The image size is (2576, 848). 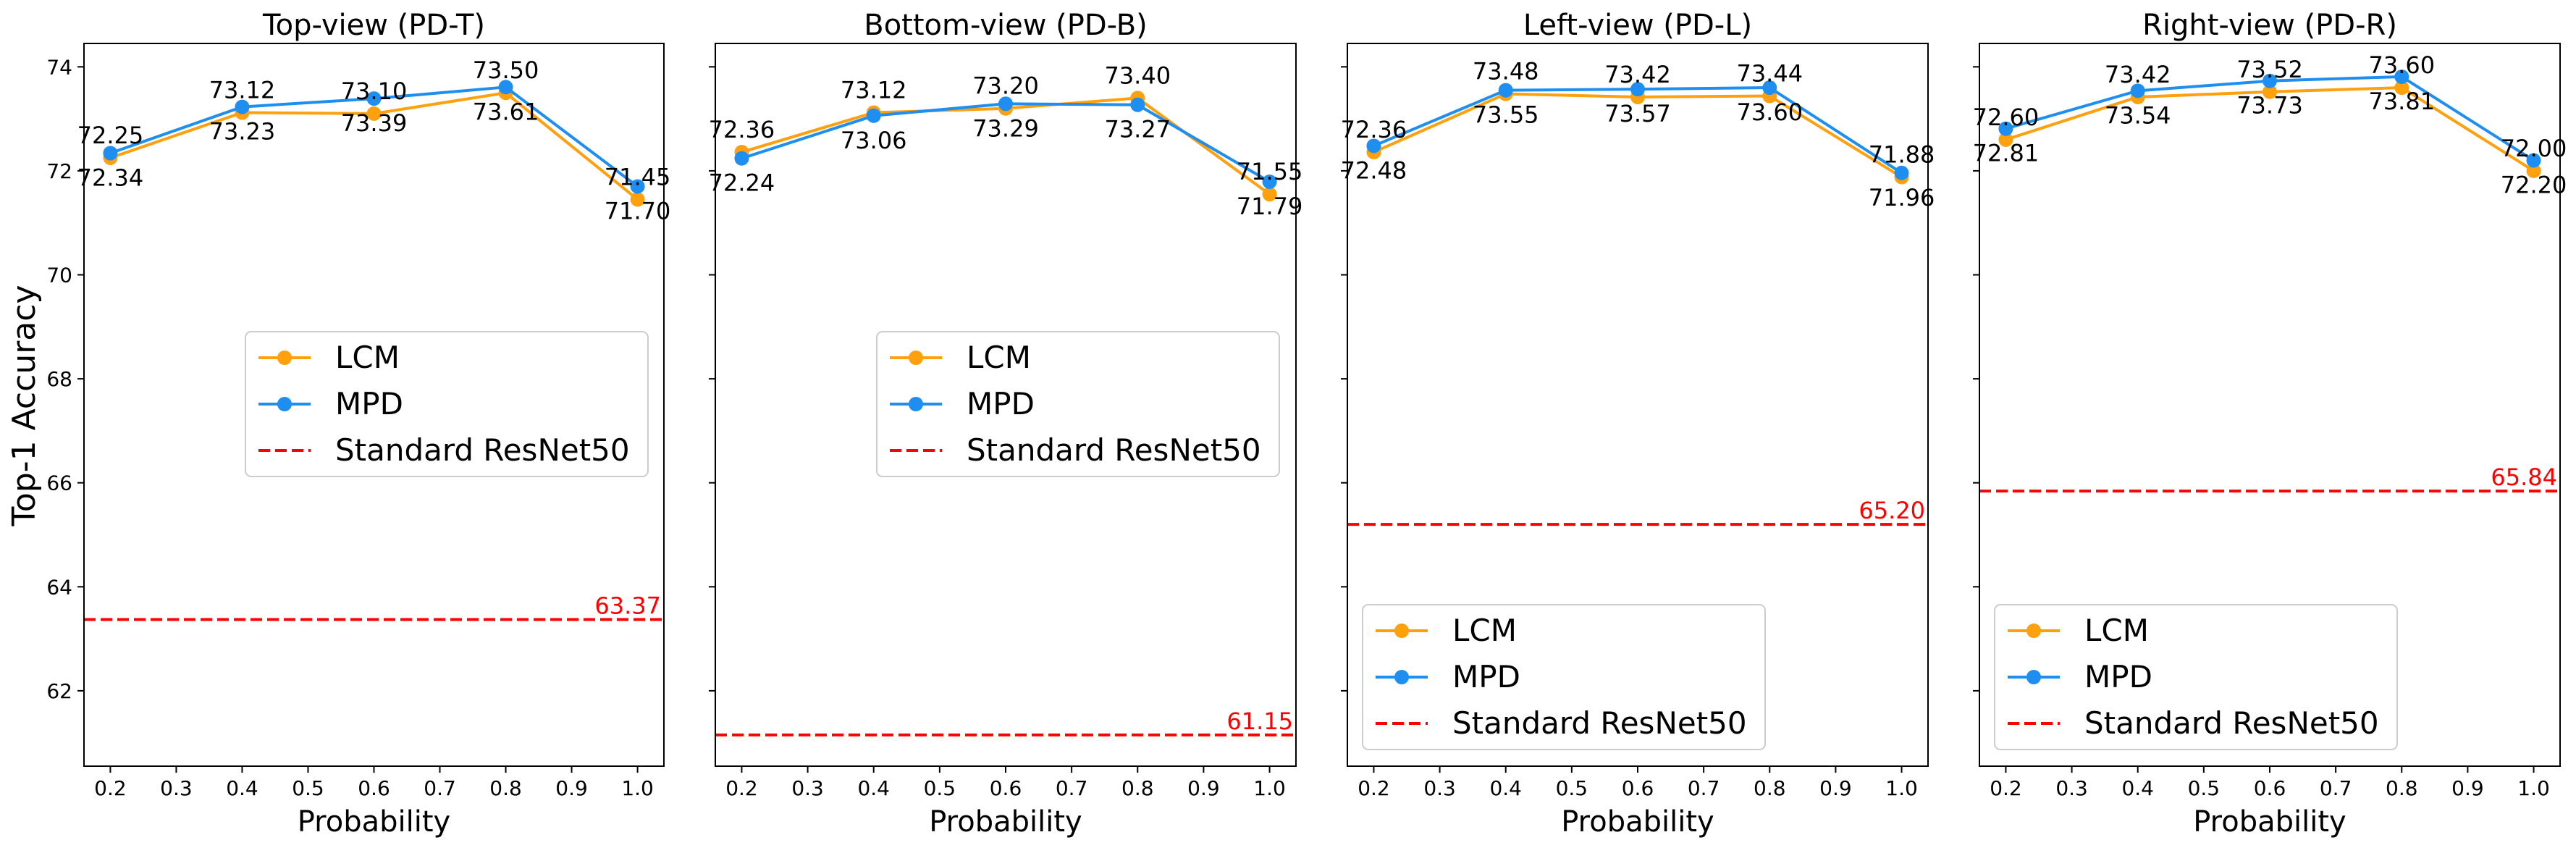 What do you see at coordinates (242, 788) in the screenshot?
I see `x-tick-label: 0.4` at bounding box center [242, 788].